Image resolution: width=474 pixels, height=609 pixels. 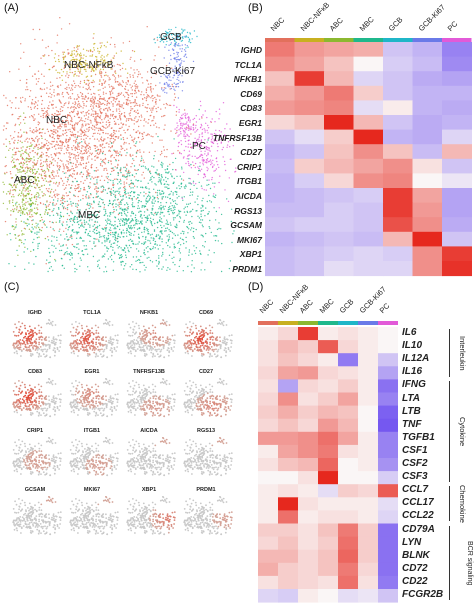 I want to click on panel-d-label: (D), so click(x=256, y=287).